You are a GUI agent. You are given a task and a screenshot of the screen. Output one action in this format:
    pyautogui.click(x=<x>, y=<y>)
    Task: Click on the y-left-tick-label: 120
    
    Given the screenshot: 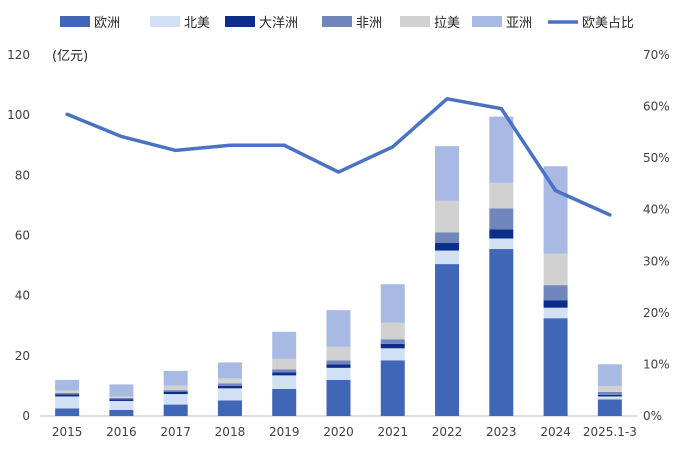 What is the action you would take?
    pyautogui.click(x=18, y=55)
    